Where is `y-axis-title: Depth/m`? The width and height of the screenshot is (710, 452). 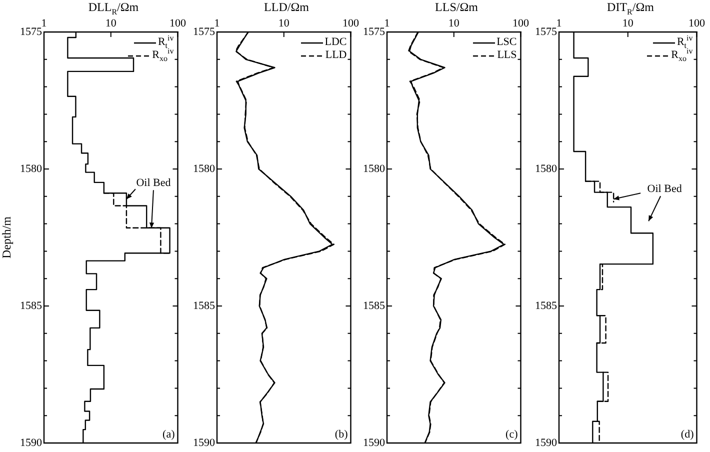
y-axis-title: Depth/m is located at coordinates (7, 237).